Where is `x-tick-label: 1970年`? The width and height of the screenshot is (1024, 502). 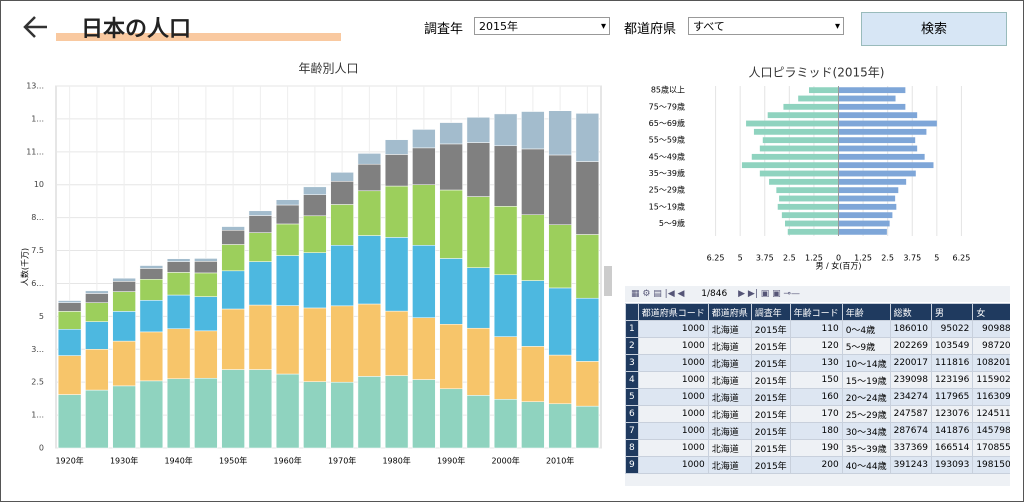 x-tick-label: 1970年 is located at coordinates (342, 461).